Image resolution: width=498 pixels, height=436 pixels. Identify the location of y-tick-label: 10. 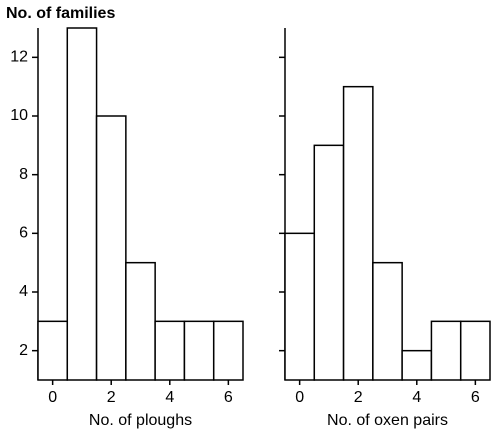
(19, 115).